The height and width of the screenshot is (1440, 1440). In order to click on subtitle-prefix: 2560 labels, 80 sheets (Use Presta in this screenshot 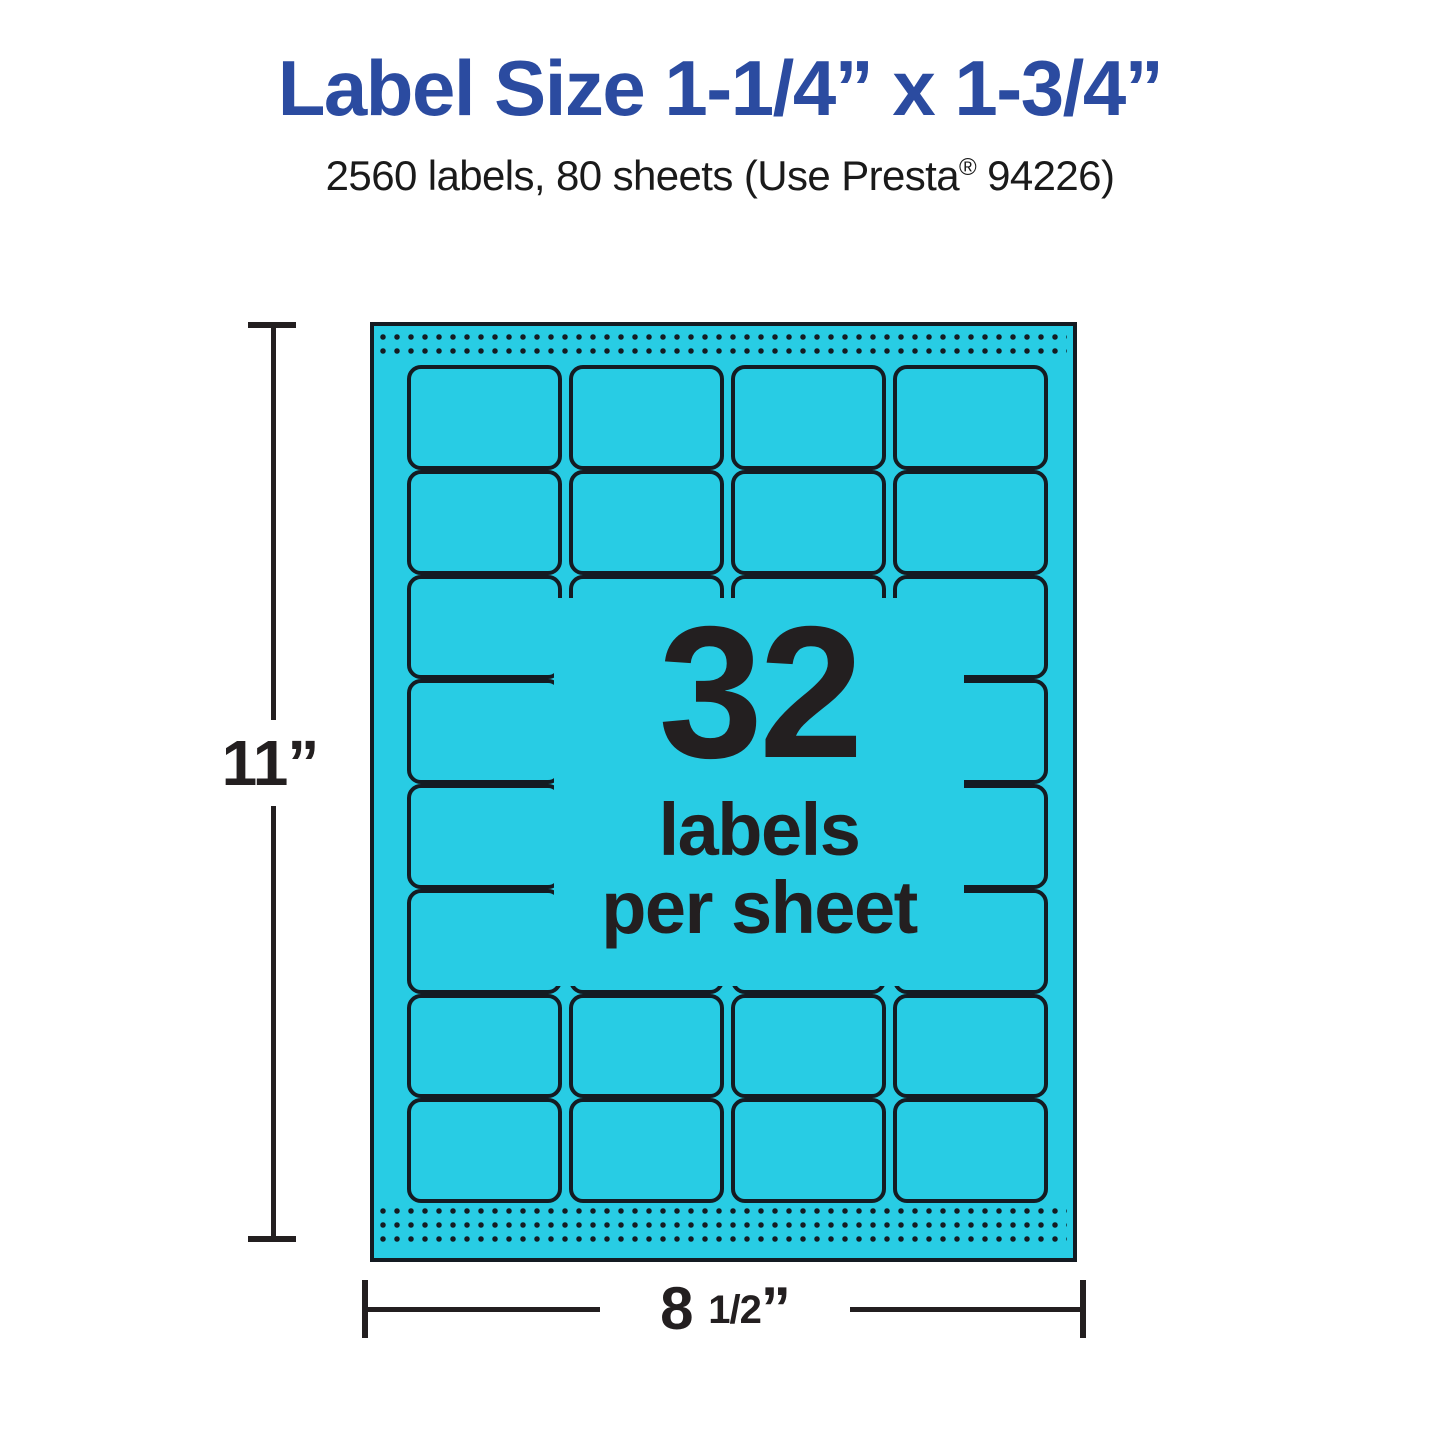, I will do `click(642, 175)`.